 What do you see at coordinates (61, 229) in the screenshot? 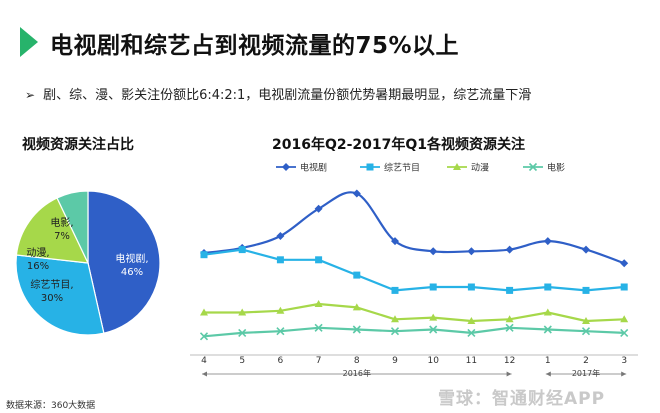
I see `pie-slice-label-3: 电影, 7%` at bounding box center [61, 229].